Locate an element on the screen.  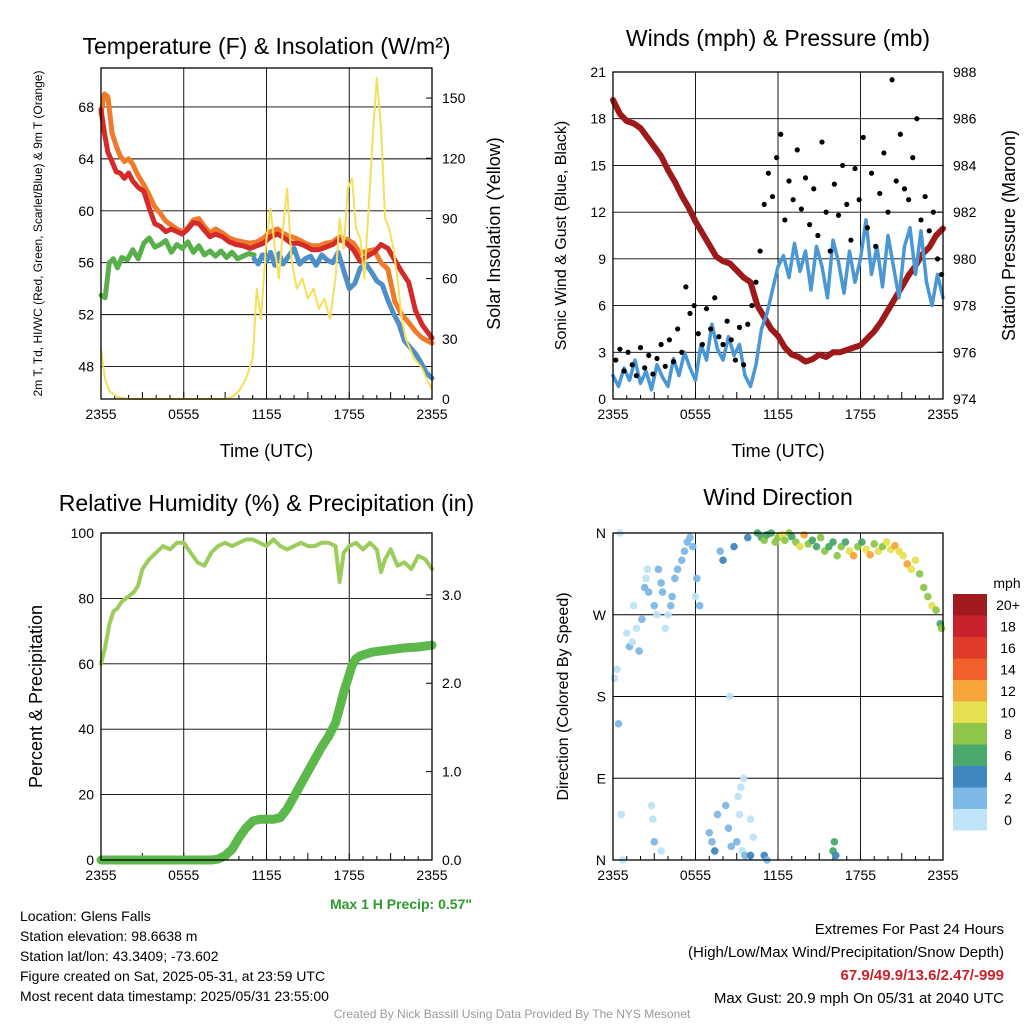
y-tick-label-left: N is located at coordinates (601, 860).